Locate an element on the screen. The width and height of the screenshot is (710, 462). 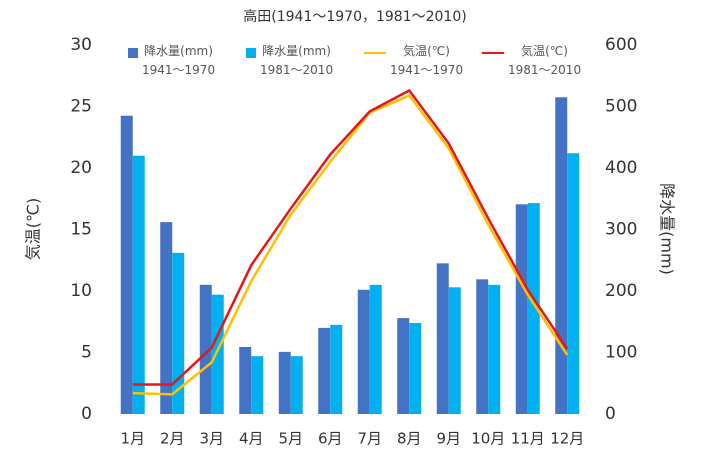
x-tick-label: 9月 is located at coordinates (448, 439).